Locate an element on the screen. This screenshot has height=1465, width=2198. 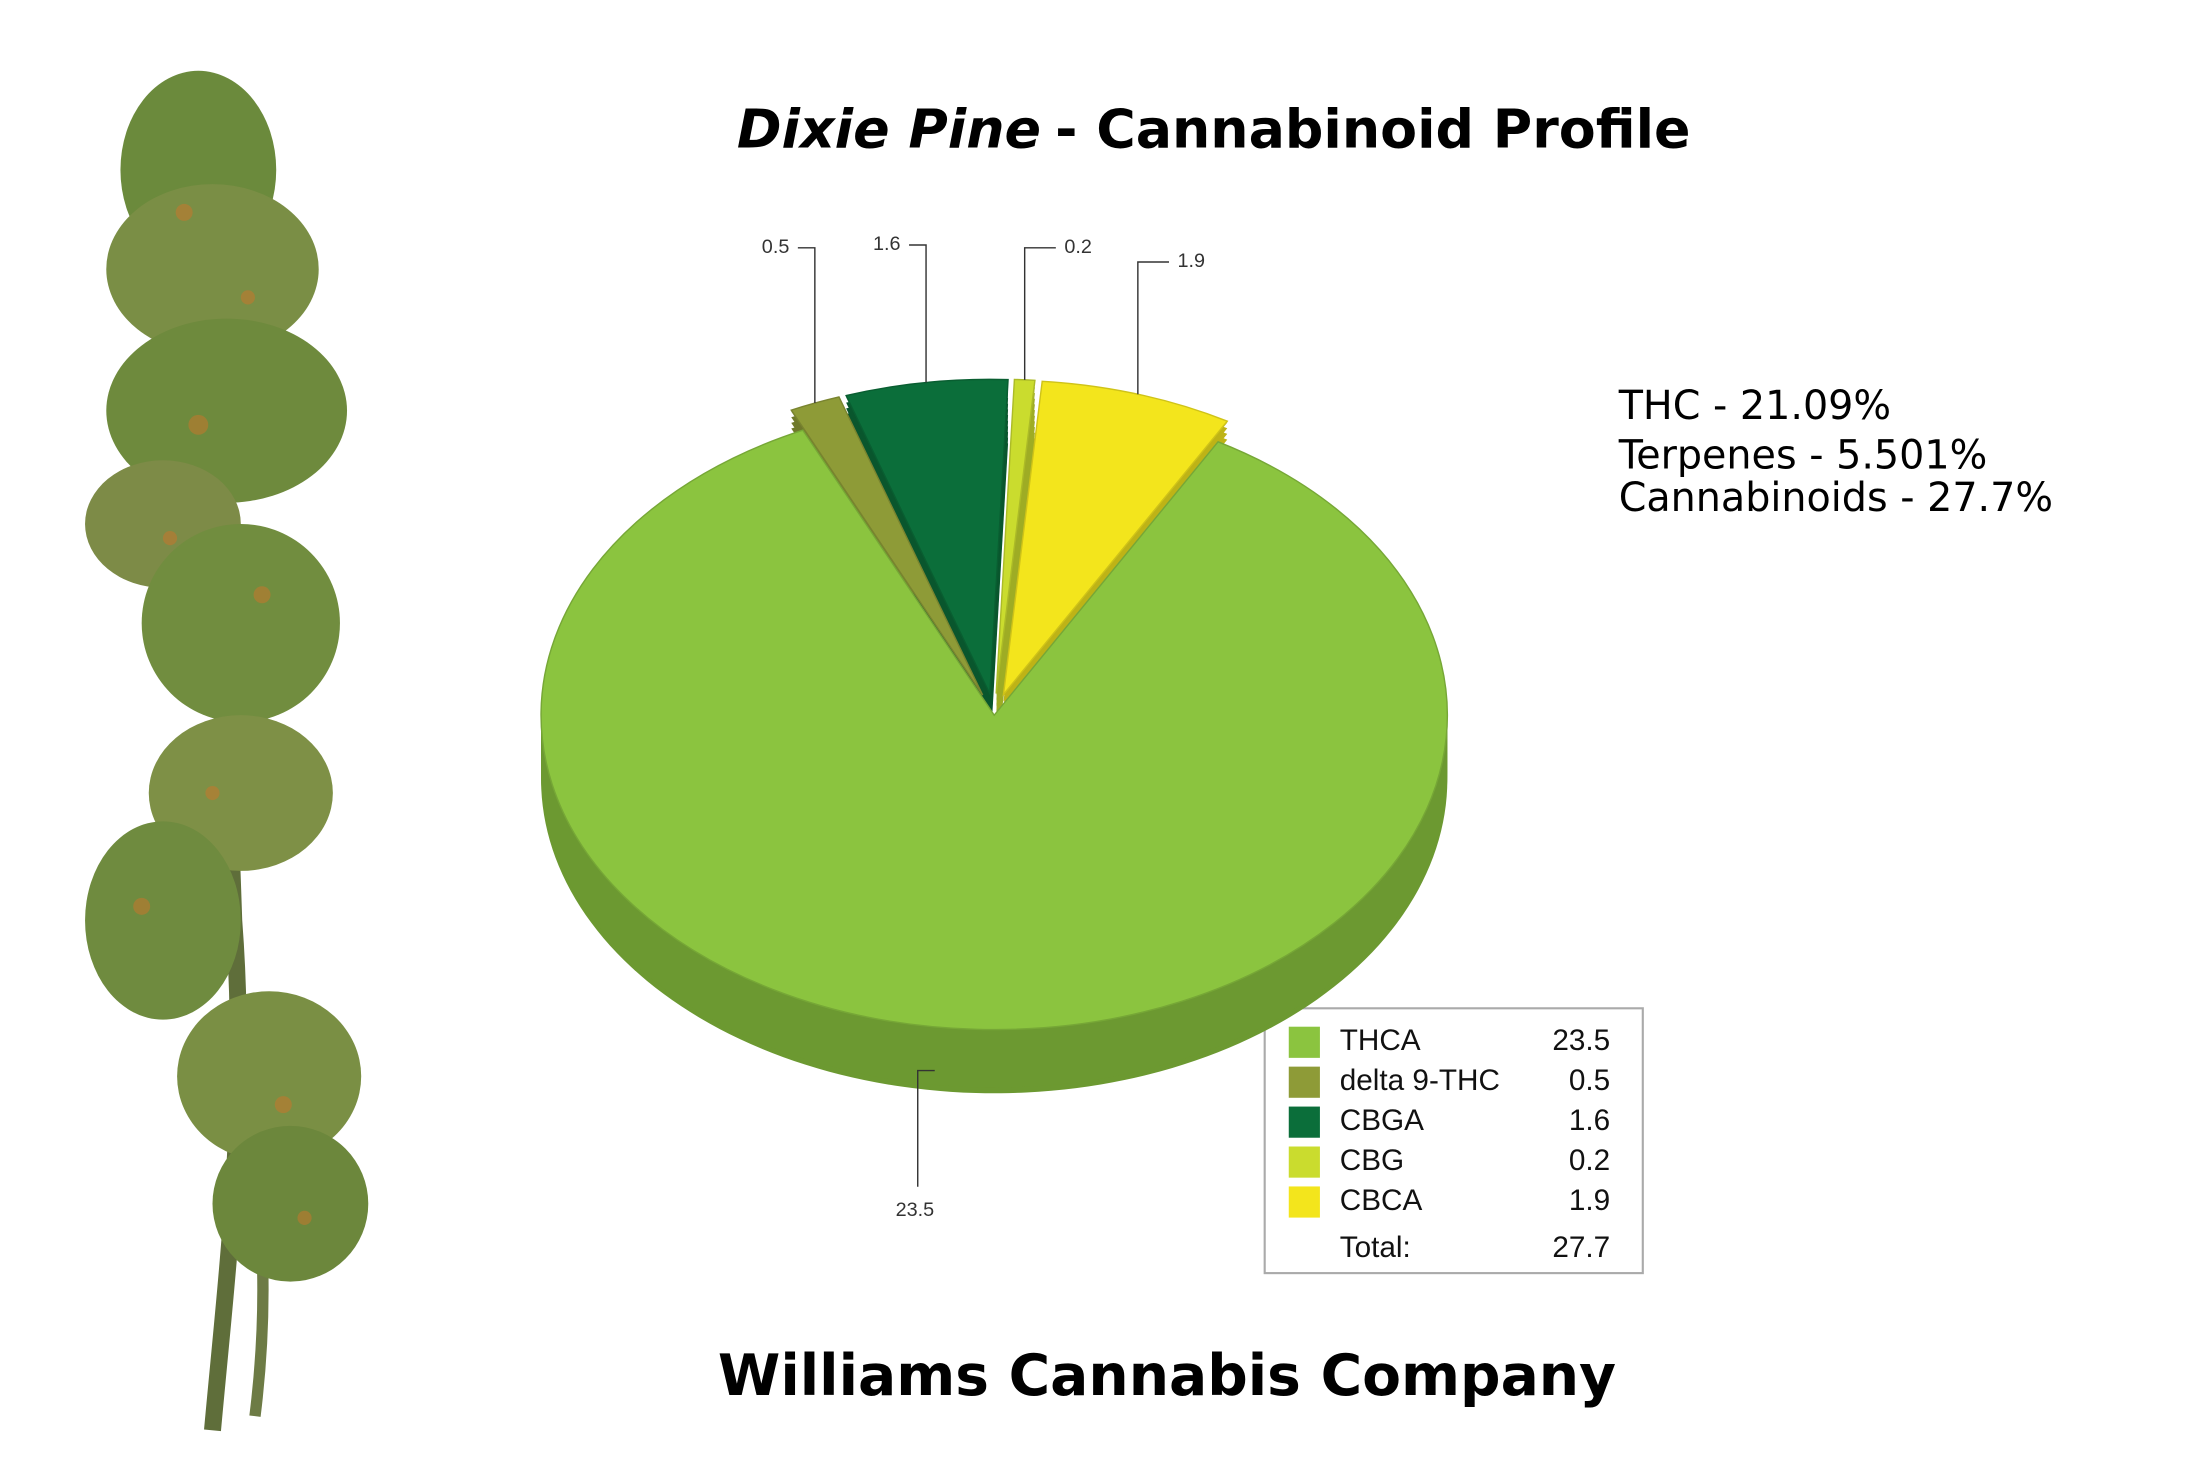
title-text: - Cannabinoid Profile is located at coordinates (1372, 128).